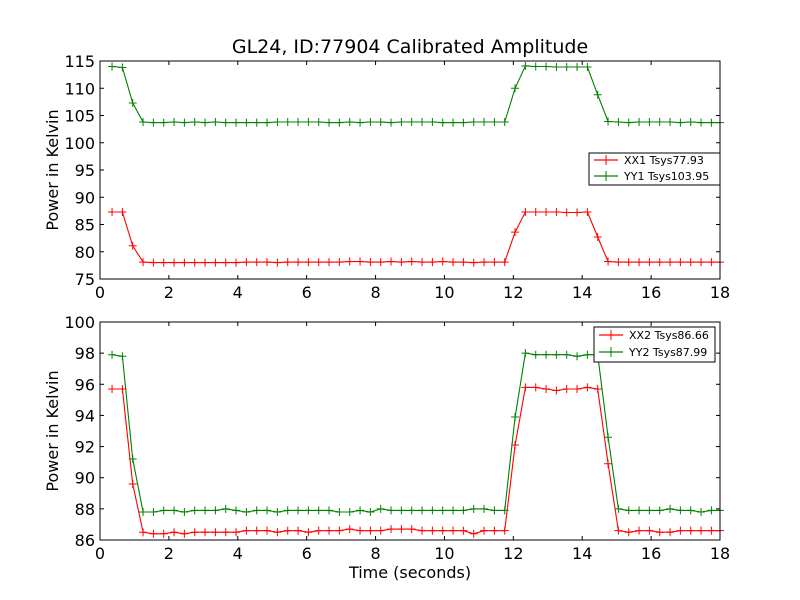 The height and width of the screenshot is (600, 800). What do you see at coordinates (85, 509) in the screenshot?
I see `bottom-y-tick-label: 88` at bounding box center [85, 509].